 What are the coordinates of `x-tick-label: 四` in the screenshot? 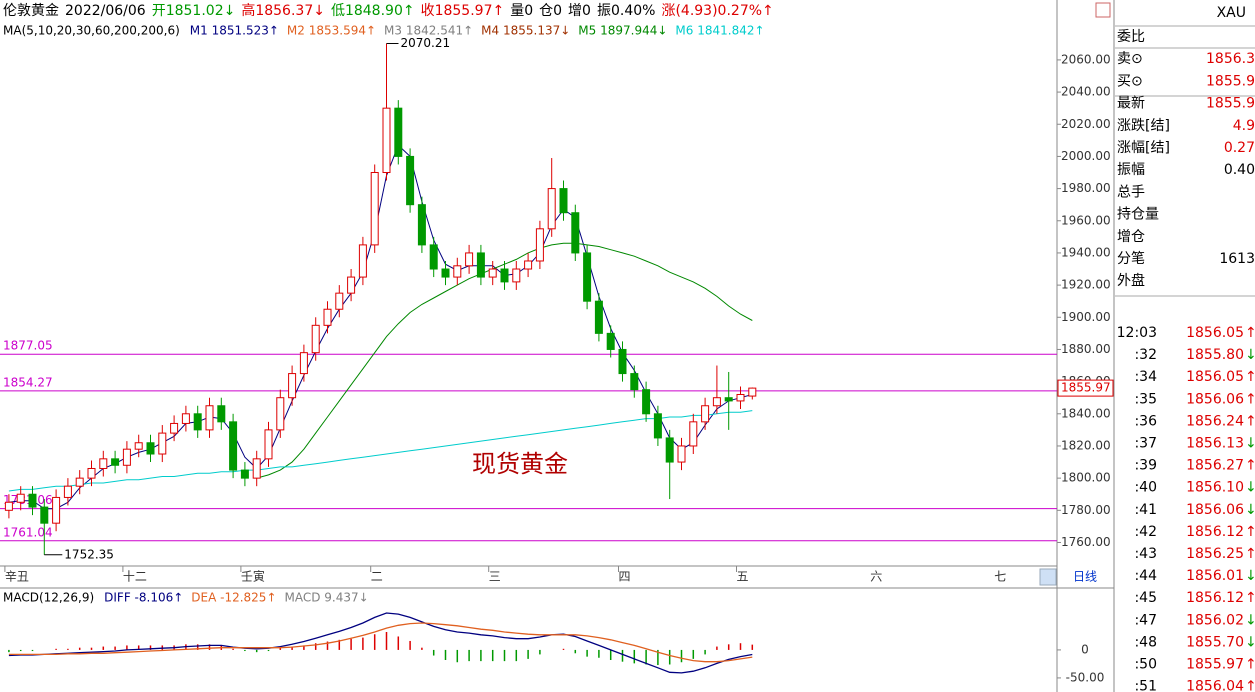 It's located at (625, 577).